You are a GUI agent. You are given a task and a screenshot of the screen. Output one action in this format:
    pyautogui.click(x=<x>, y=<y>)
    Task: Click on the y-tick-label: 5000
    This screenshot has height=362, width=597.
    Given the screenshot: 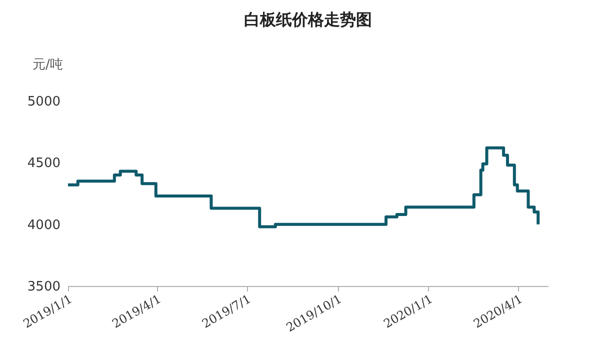 What is the action you would take?
    pyautogui.click(x=43, y=102)
    